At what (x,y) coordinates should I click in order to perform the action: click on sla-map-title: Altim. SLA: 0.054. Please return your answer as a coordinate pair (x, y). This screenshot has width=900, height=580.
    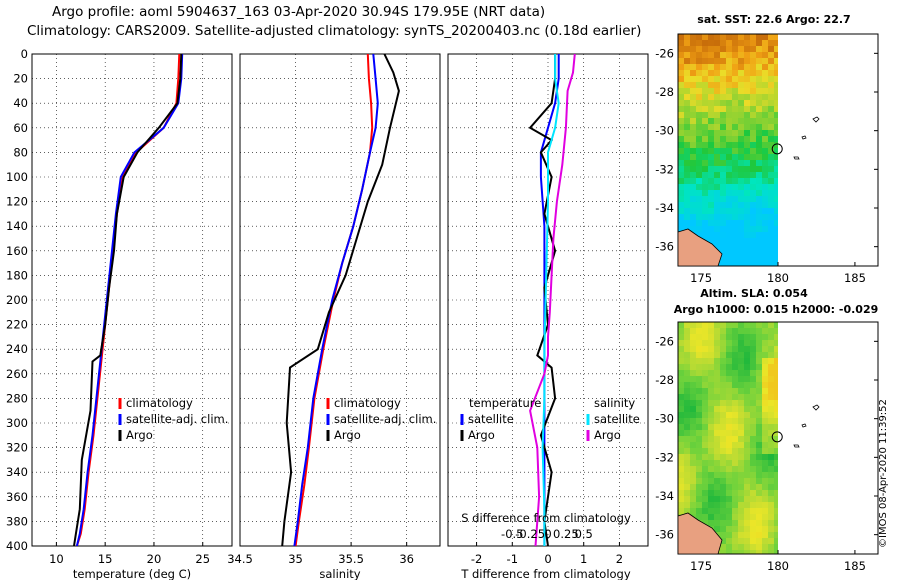
    Looking at the image, I should click on (754, 293).